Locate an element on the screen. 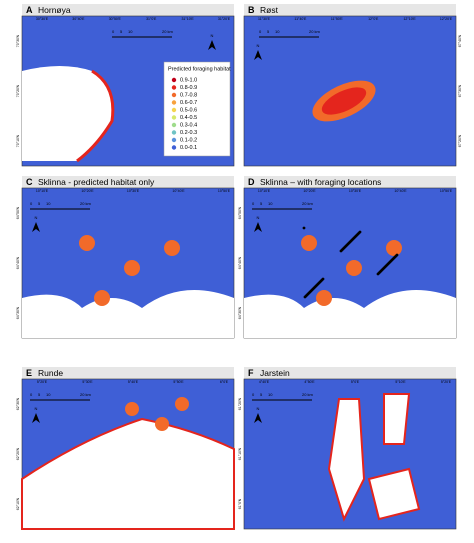 This screenshot has width=474, height=543. lon-label: 12°10'E is located at coordinates (409, 19).